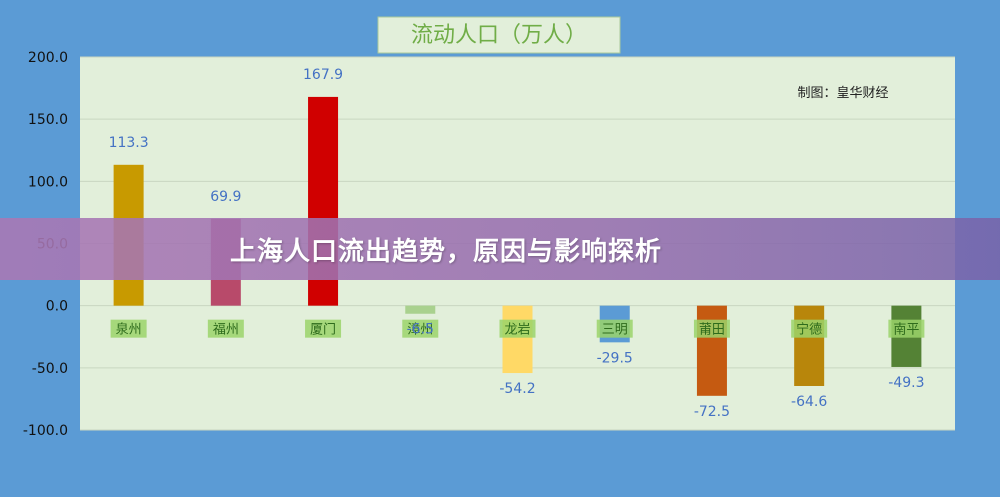 The width and height of the screenshot is (1000, 497). I want to click on headline-text: 上海人口流出趋势，原因与影响探析, so click(446, 251).